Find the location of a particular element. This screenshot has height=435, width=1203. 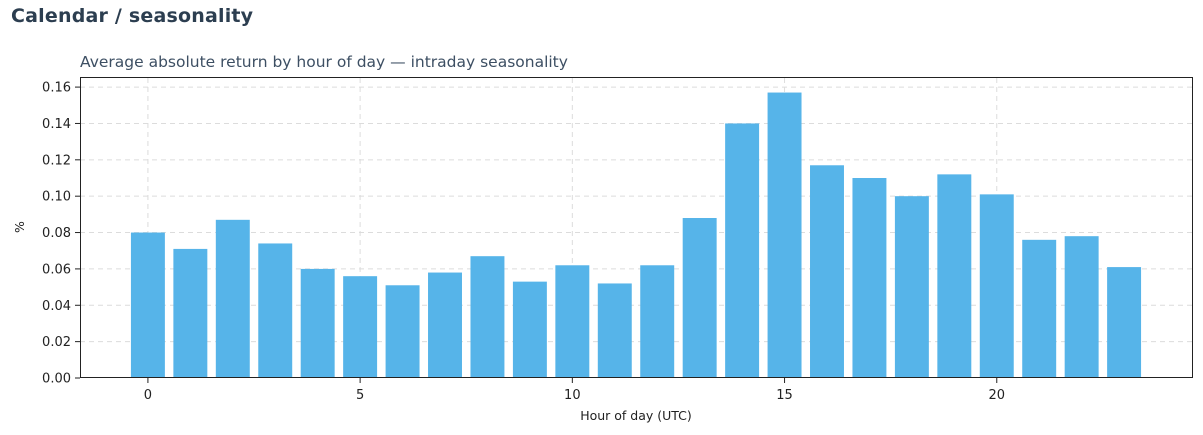

y-tick-label: 0.08 is located at coordinates (56, 233).